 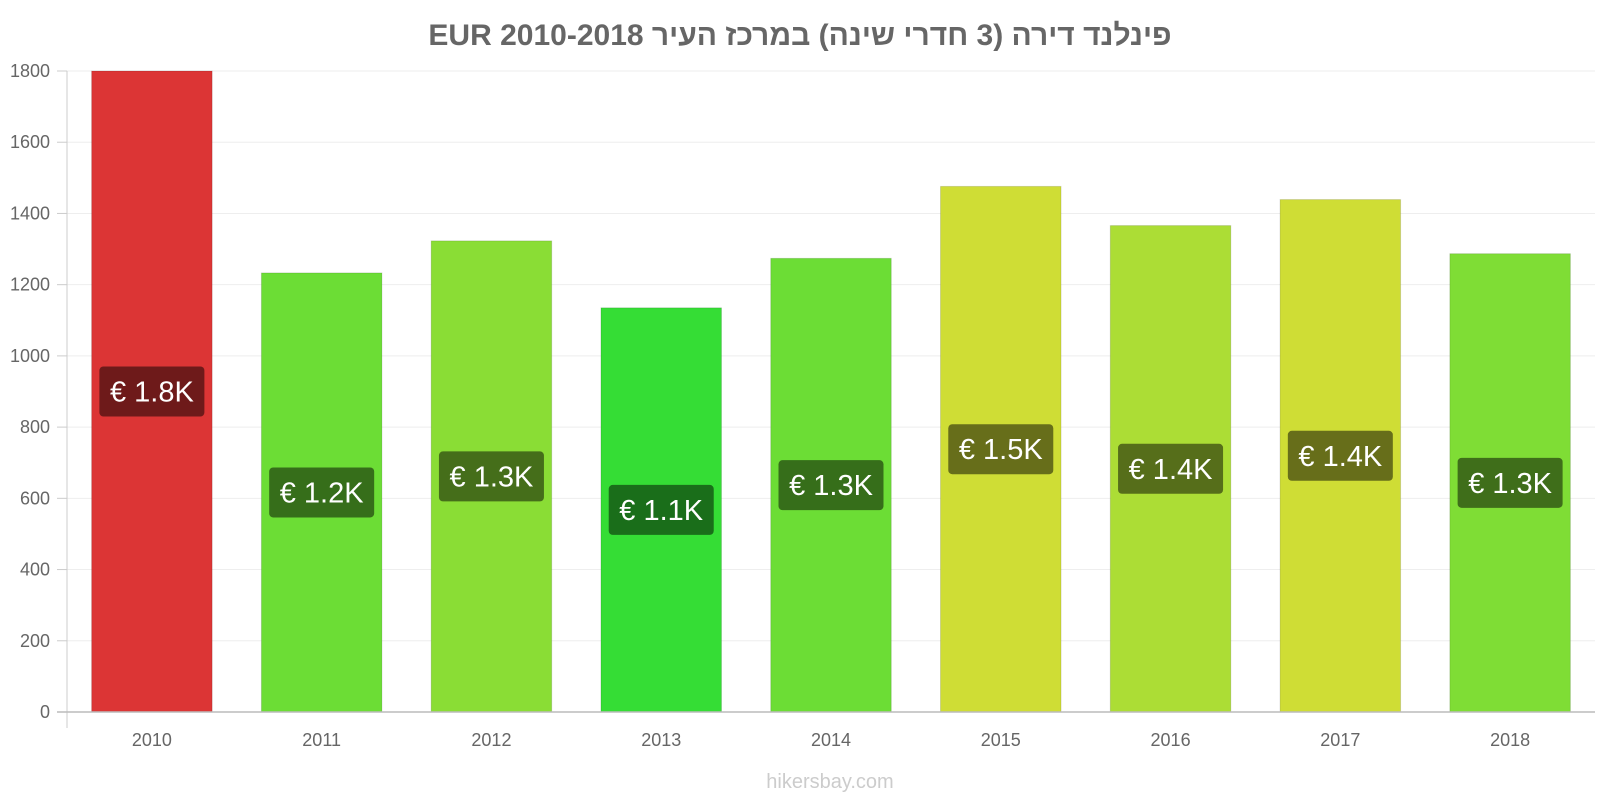 I want to click on x-tick-label: 2012, so click(x=491, y=740).